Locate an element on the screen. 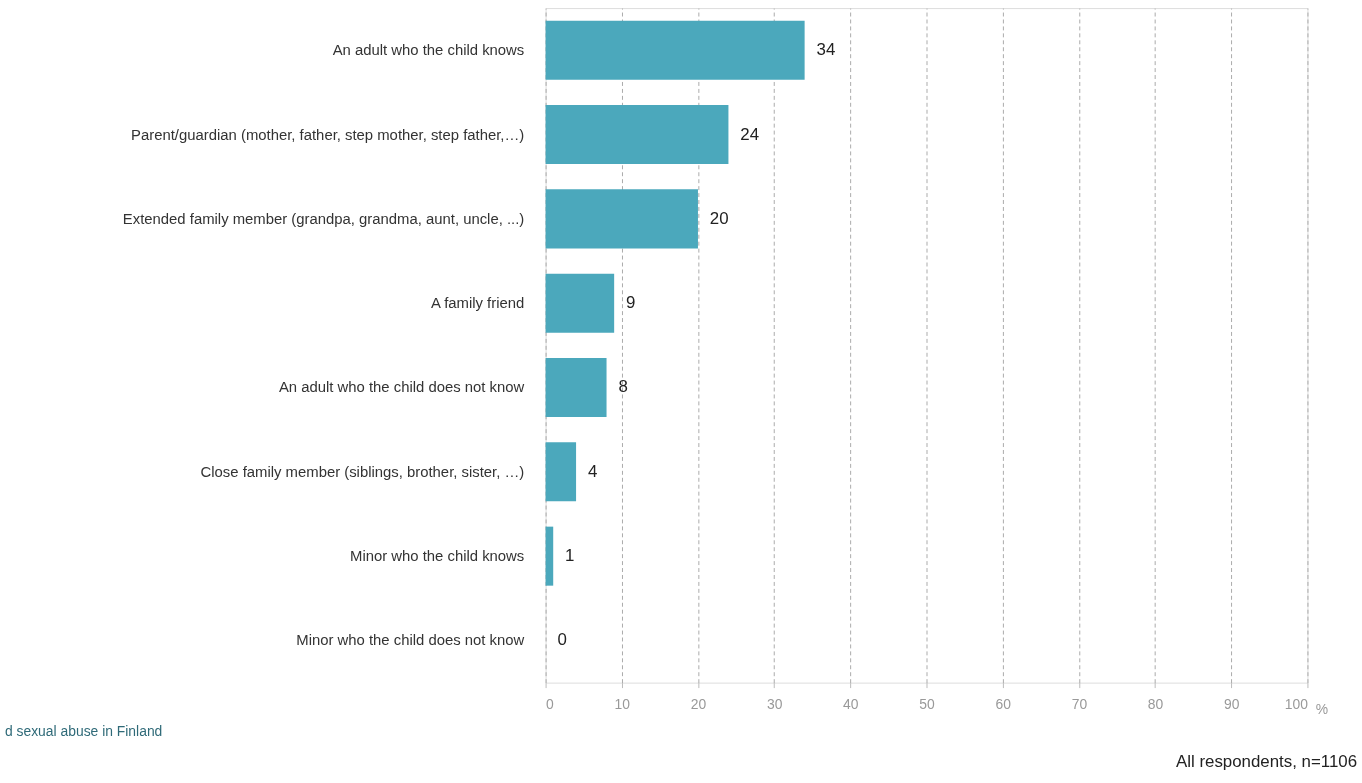 The image size is (1362, 783). data-label: 0 is located at coordinates (562, 640).